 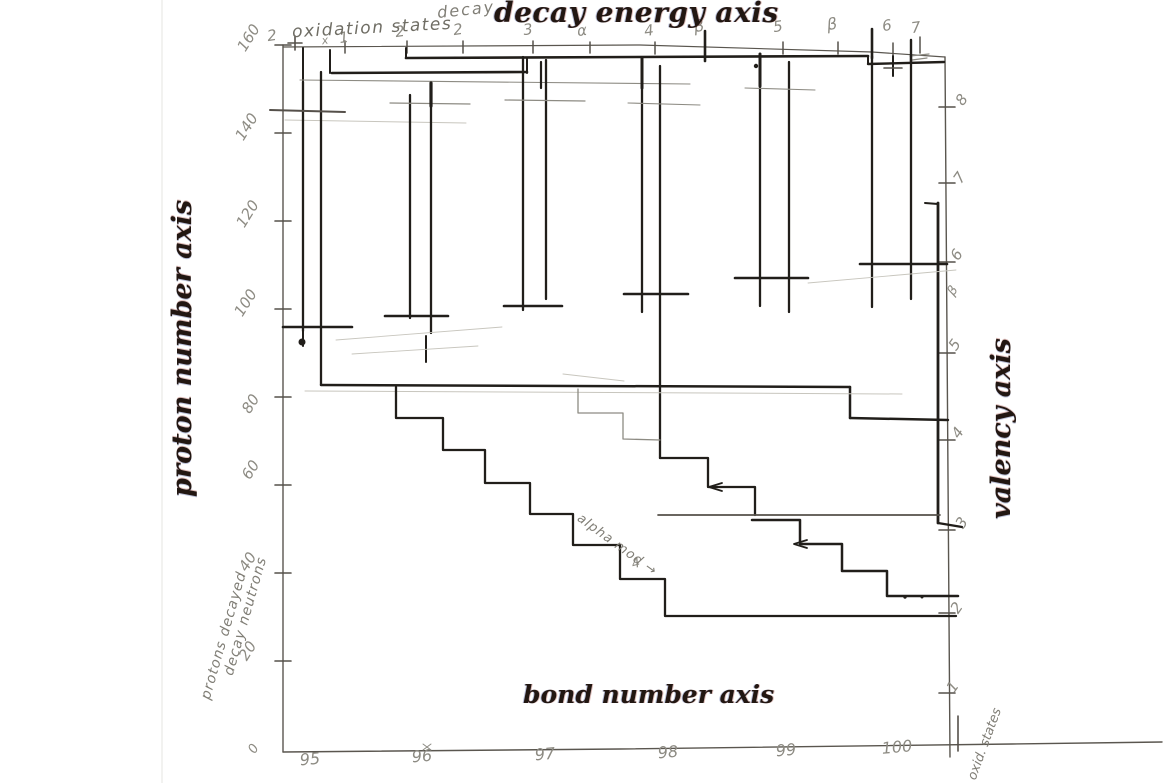 I want to click on svg-text: 98, so click(x=668, y=752).